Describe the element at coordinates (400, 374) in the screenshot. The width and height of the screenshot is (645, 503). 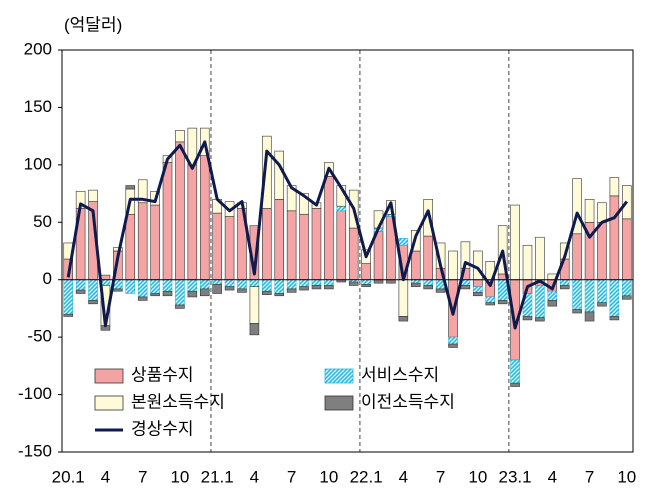
I see `legend-label: 서비스수지` at that location.